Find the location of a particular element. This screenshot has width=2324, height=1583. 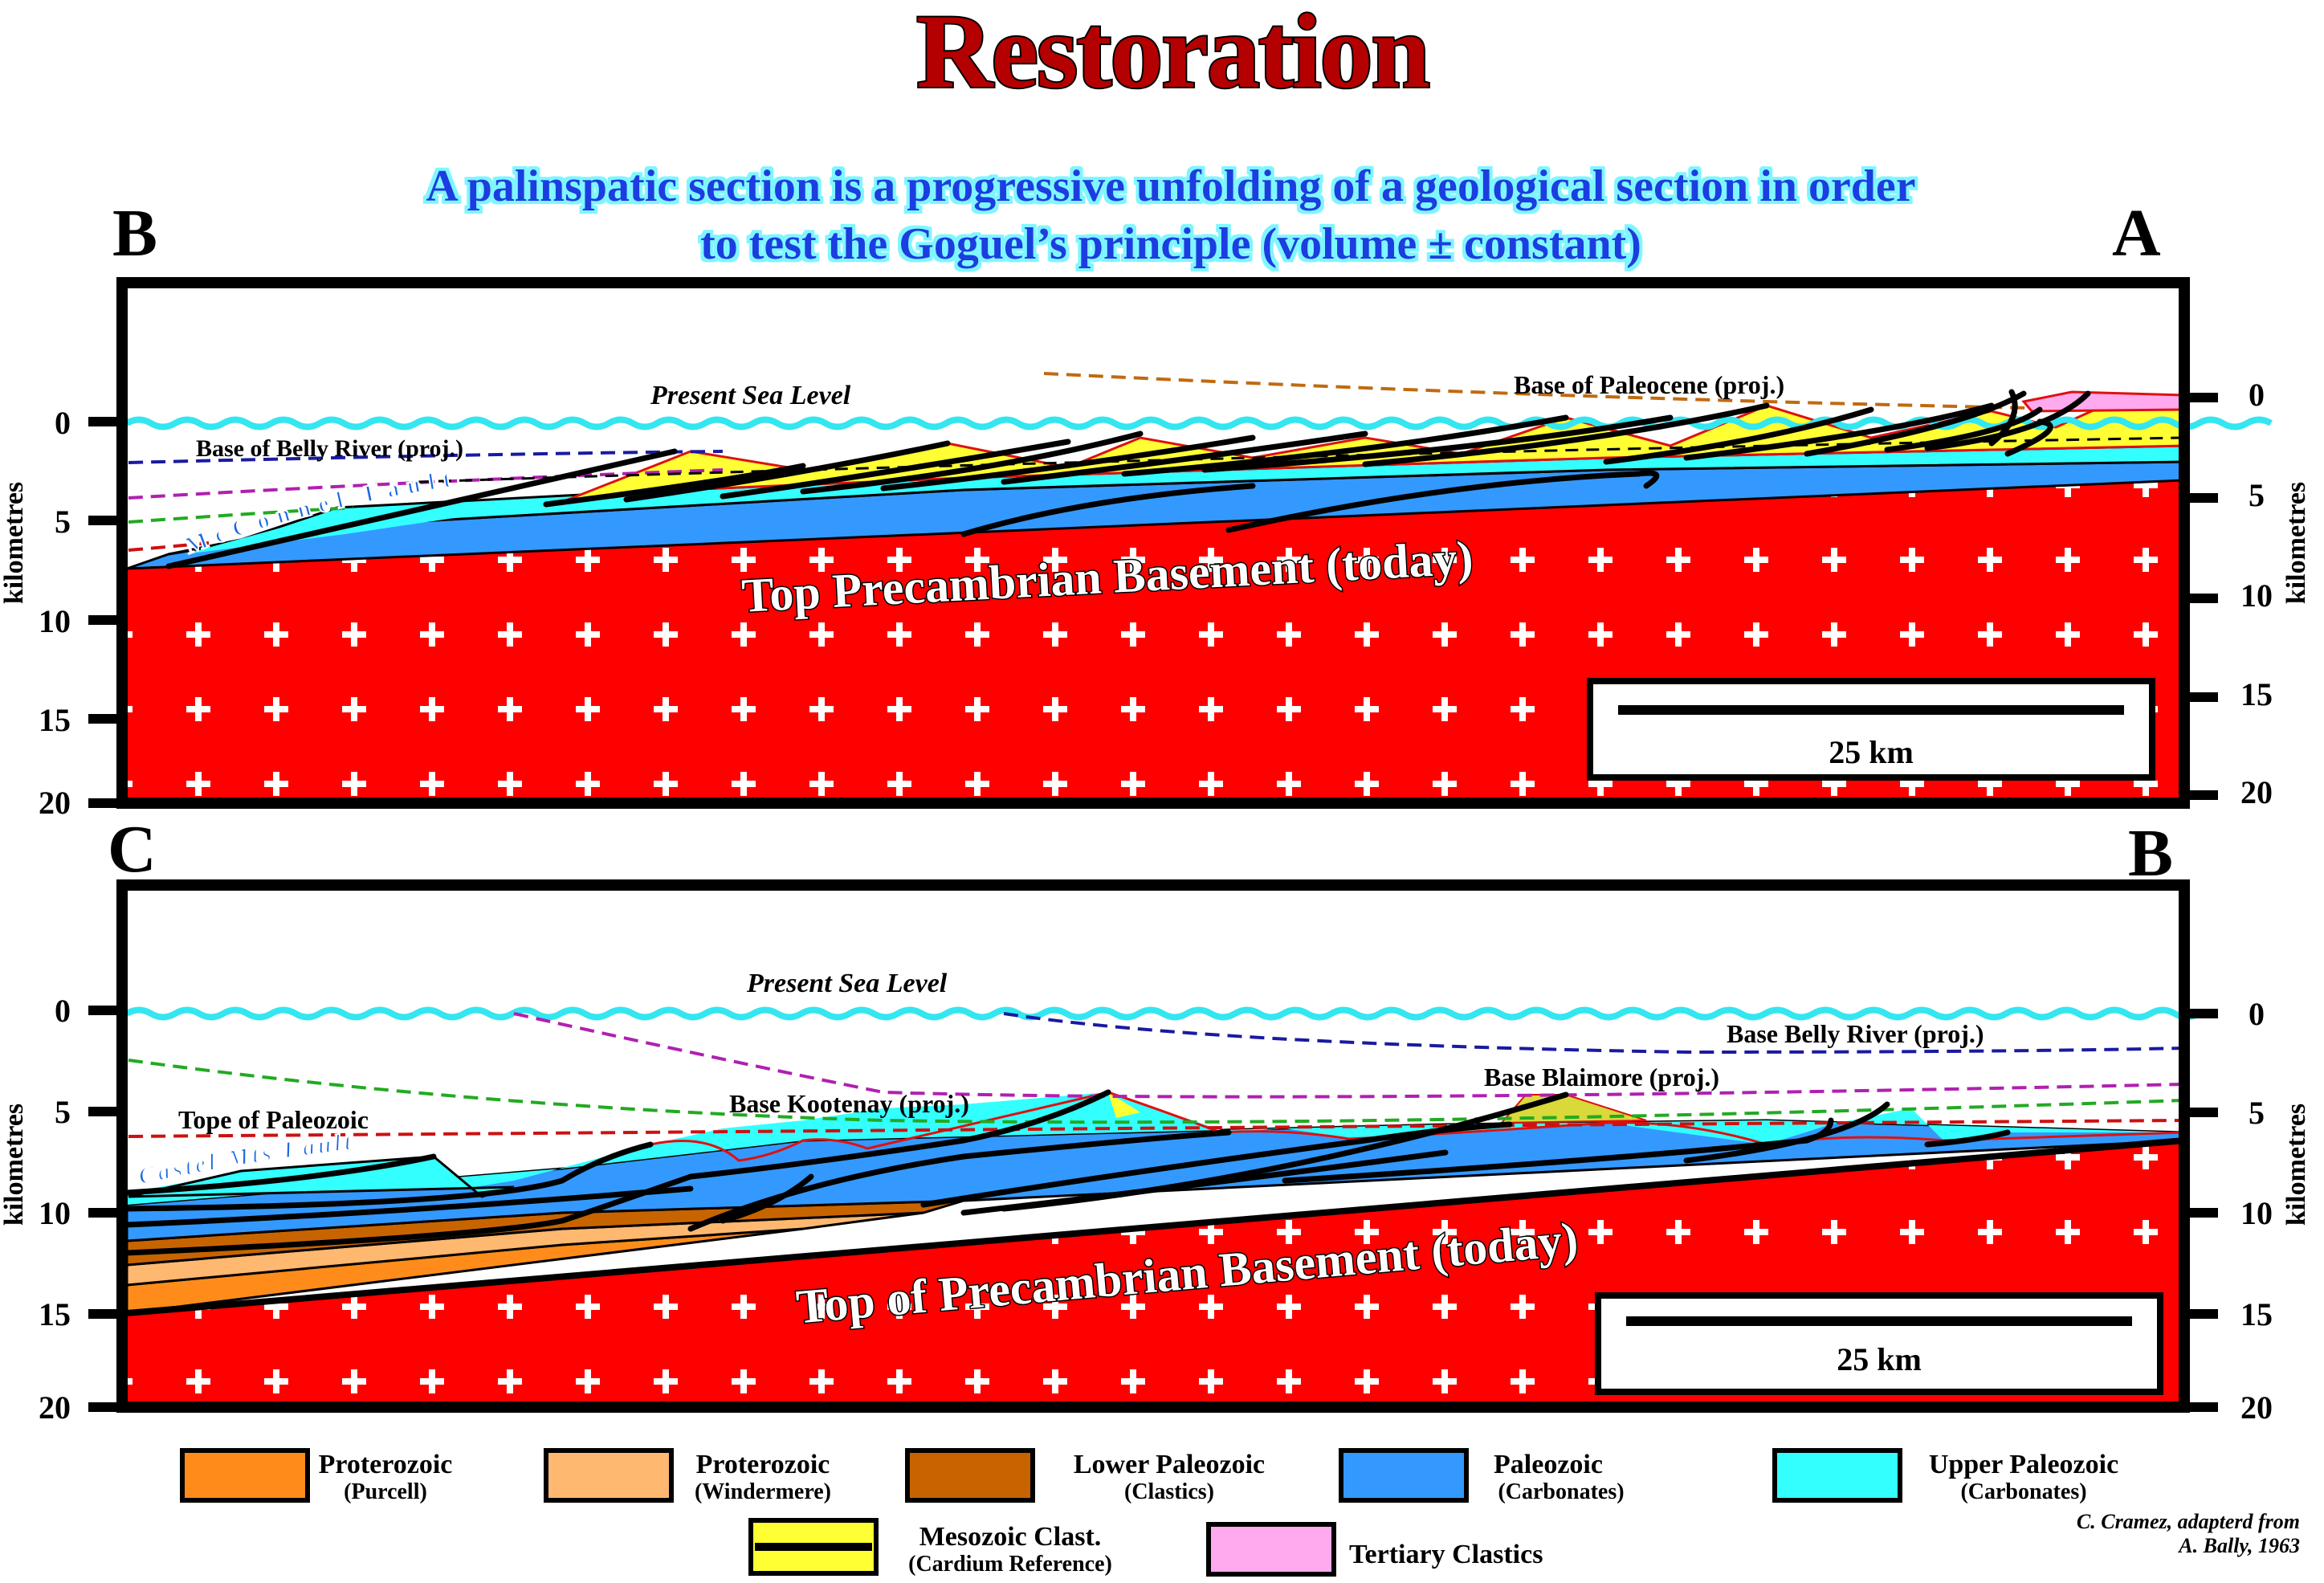

bottom-blaimore-label: Base Blaimore (proj.) is located at coordinates (1602, 1077).